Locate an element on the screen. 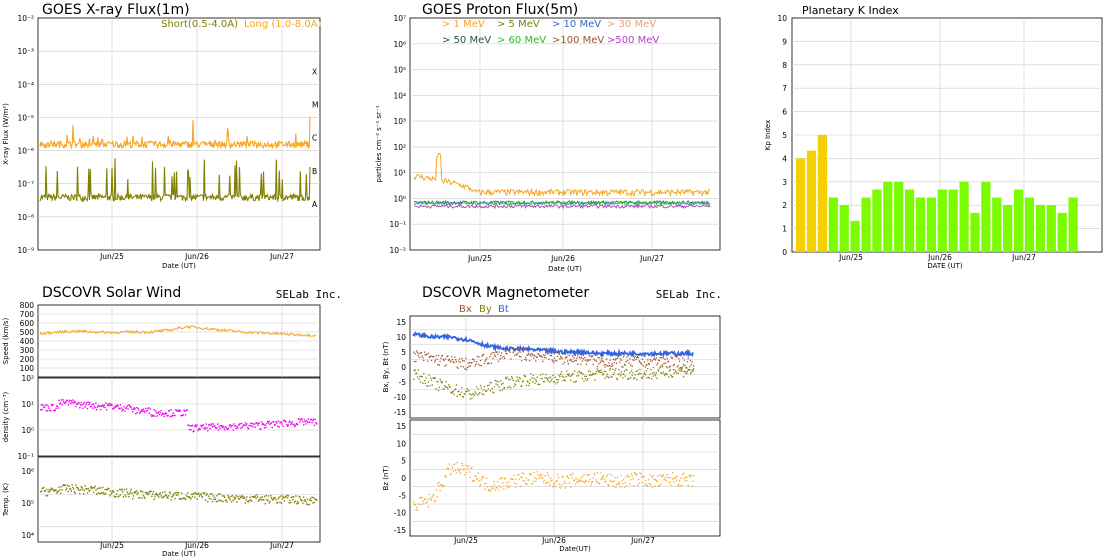  mag-ytick: 0 is located at coordinates (403, 478).